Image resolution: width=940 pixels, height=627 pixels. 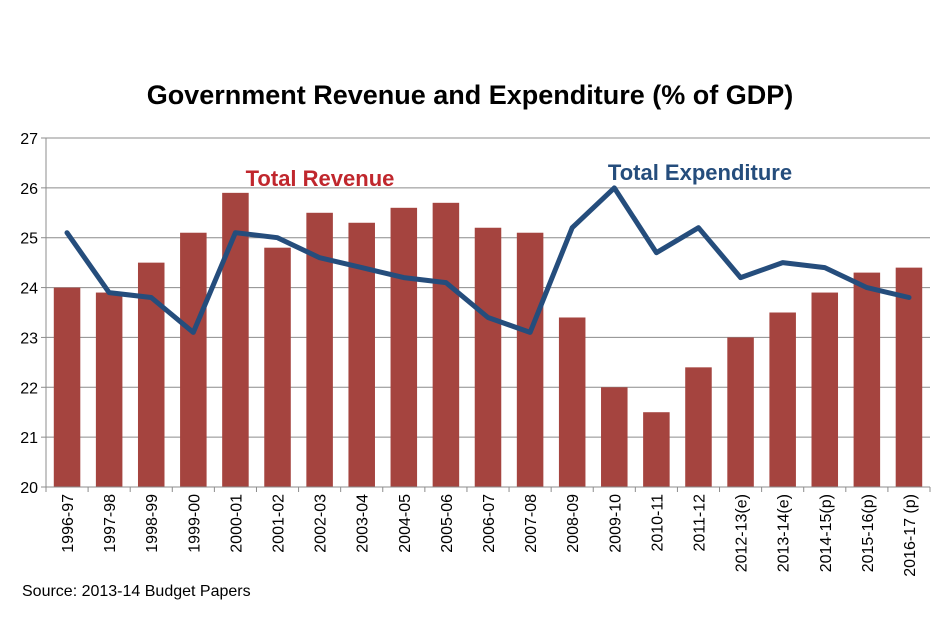 I want to click on y-tick-label-23: 23, so click(x=29, y=338).